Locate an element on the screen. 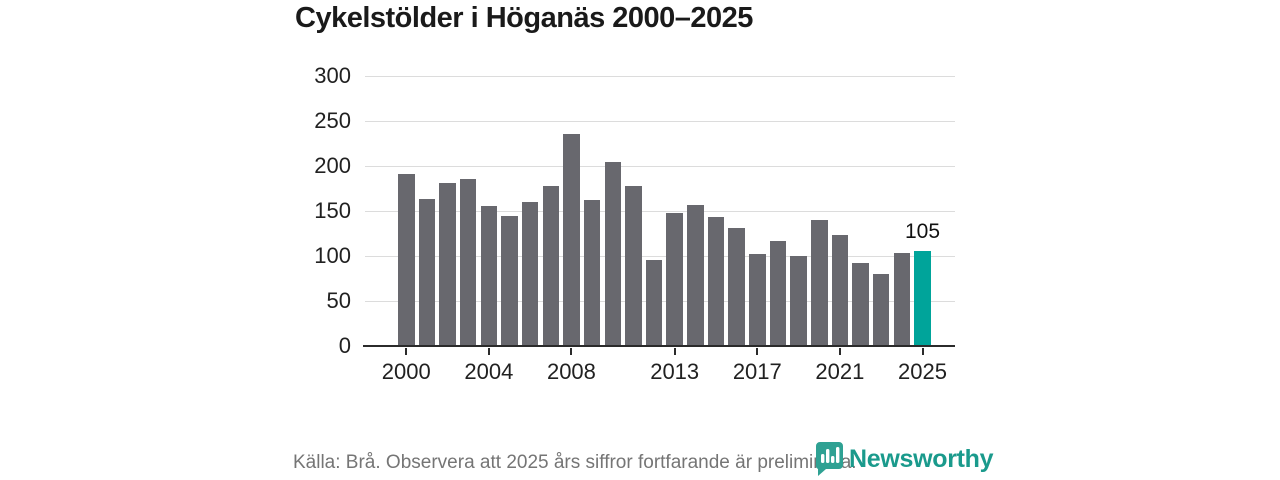  x-axis-label-2013: 2013 is located at coordinates (675, 371).